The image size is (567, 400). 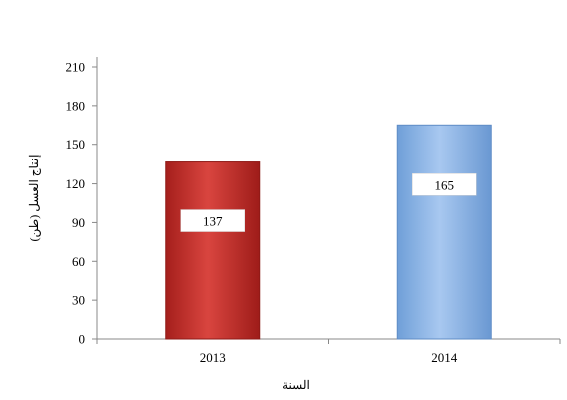 What do you see at coordinates (81, 203) in the screenshot?
I see `y-axis-ticks: 0 30 60 90 120 150 180 210` at bounding box center [81, 203].